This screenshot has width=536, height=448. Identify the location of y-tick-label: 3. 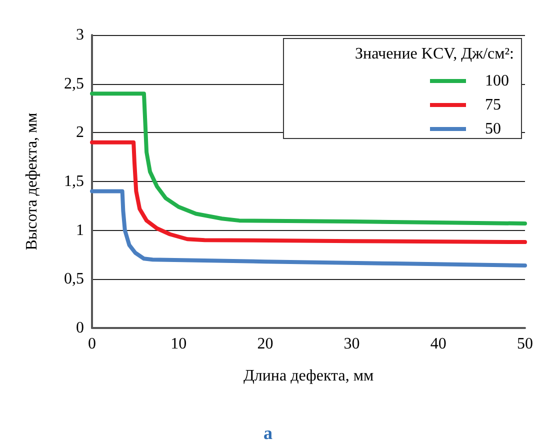
(80, 35).